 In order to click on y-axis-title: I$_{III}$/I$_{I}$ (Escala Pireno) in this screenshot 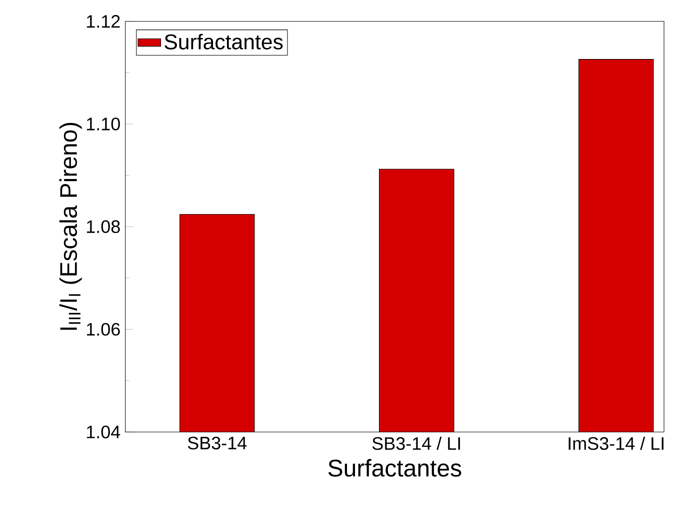, I will do `click(70, 226)`.